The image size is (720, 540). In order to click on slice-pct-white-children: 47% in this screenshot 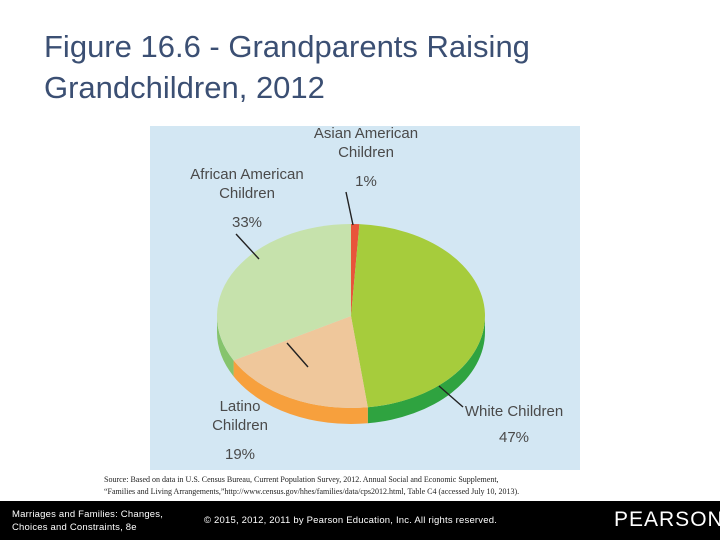, I will do `click(514, 437)`.